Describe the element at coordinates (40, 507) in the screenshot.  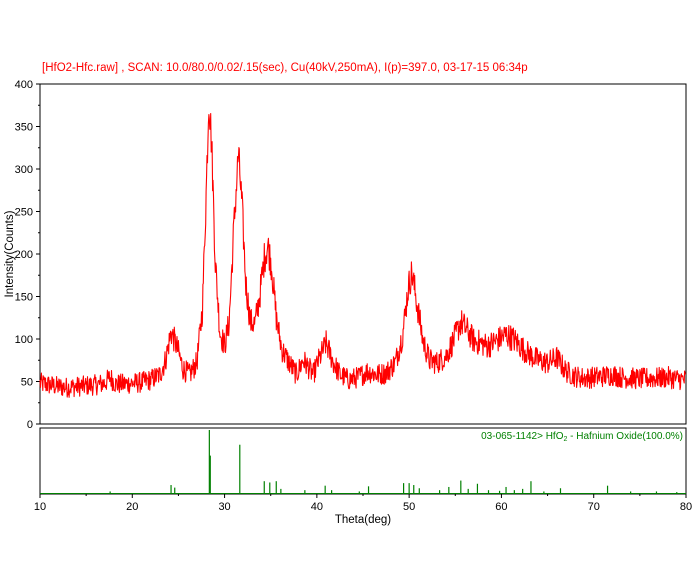
I see `x-tick-label: 10` at that location.